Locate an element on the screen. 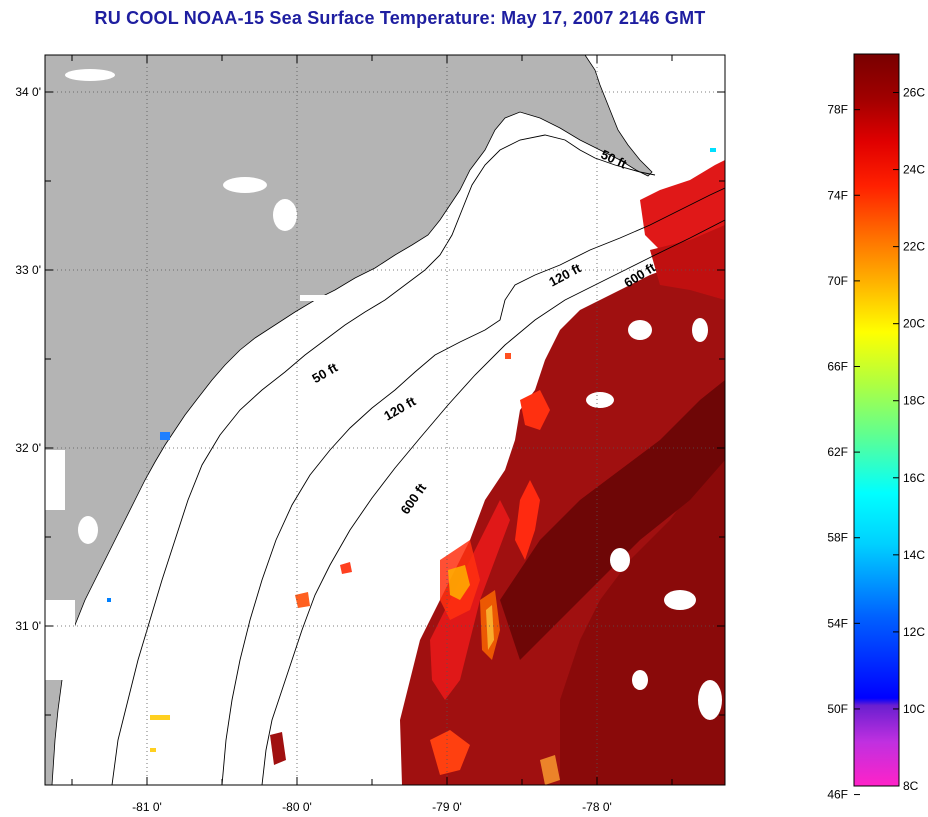  lat-tick-label: 31 0' is located at coordinates (28, 626).